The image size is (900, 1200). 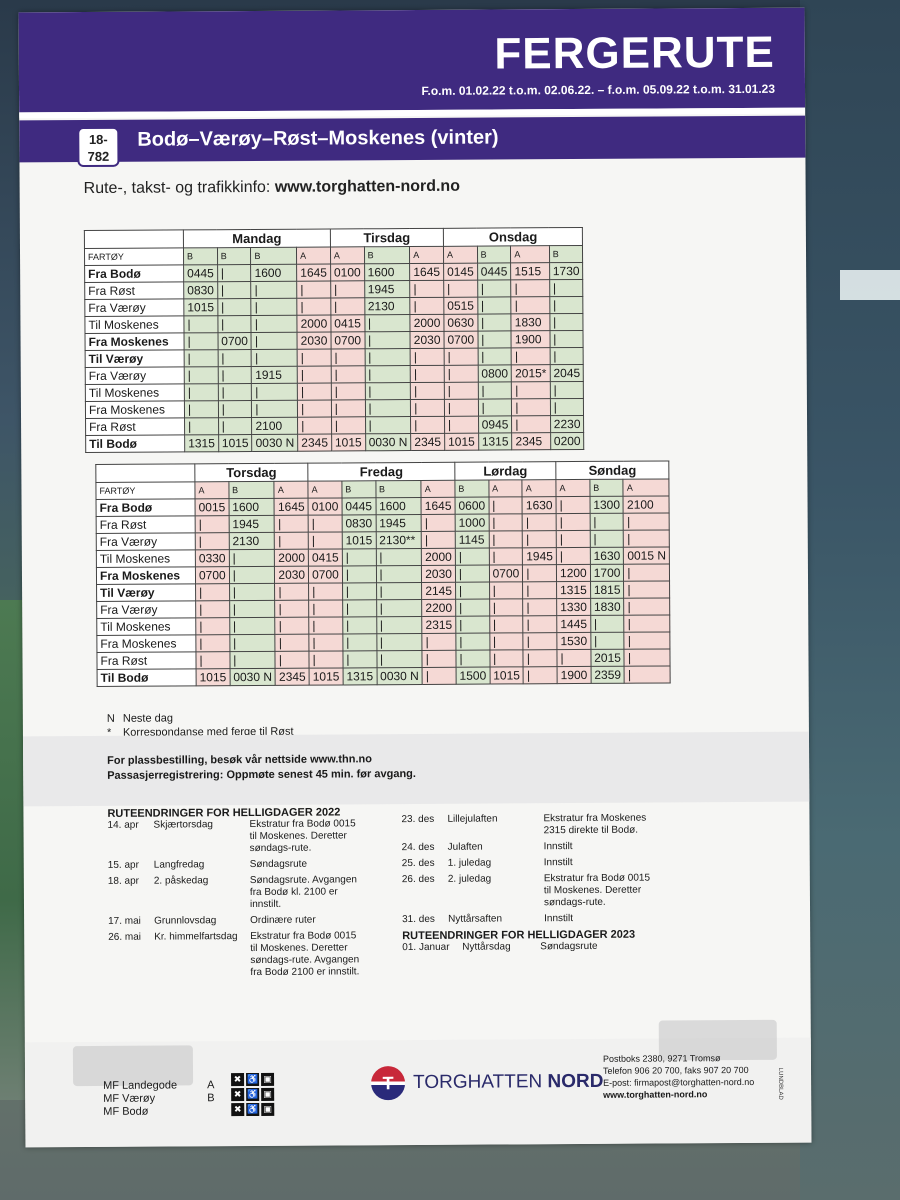 What do you see at coordinates (558, 847) in the screenshot?
I see `holiday-text: Innstilt` at bounding box center [558, 847].